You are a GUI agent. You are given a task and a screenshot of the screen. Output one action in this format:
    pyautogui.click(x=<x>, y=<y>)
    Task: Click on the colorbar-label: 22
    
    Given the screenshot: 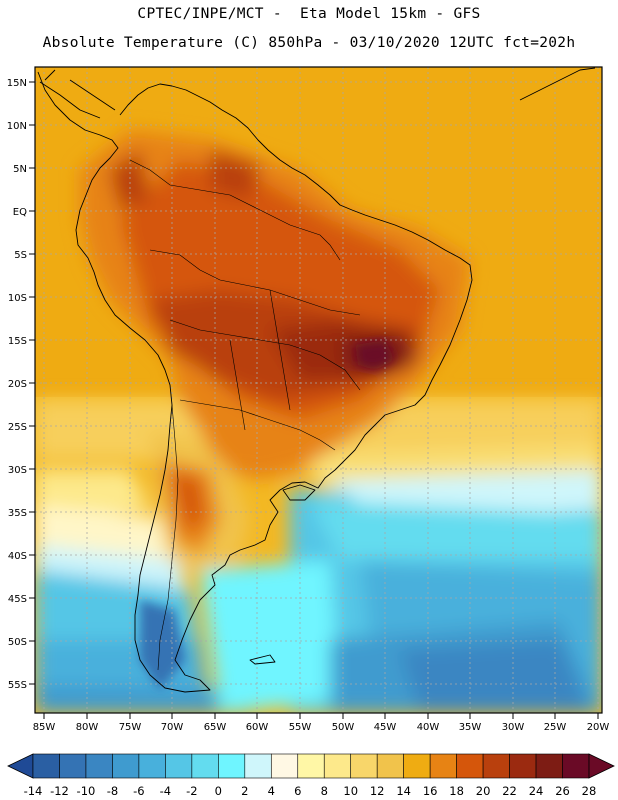 What is the action you would take?
    pyautogui.click(x=509, y=791)
    